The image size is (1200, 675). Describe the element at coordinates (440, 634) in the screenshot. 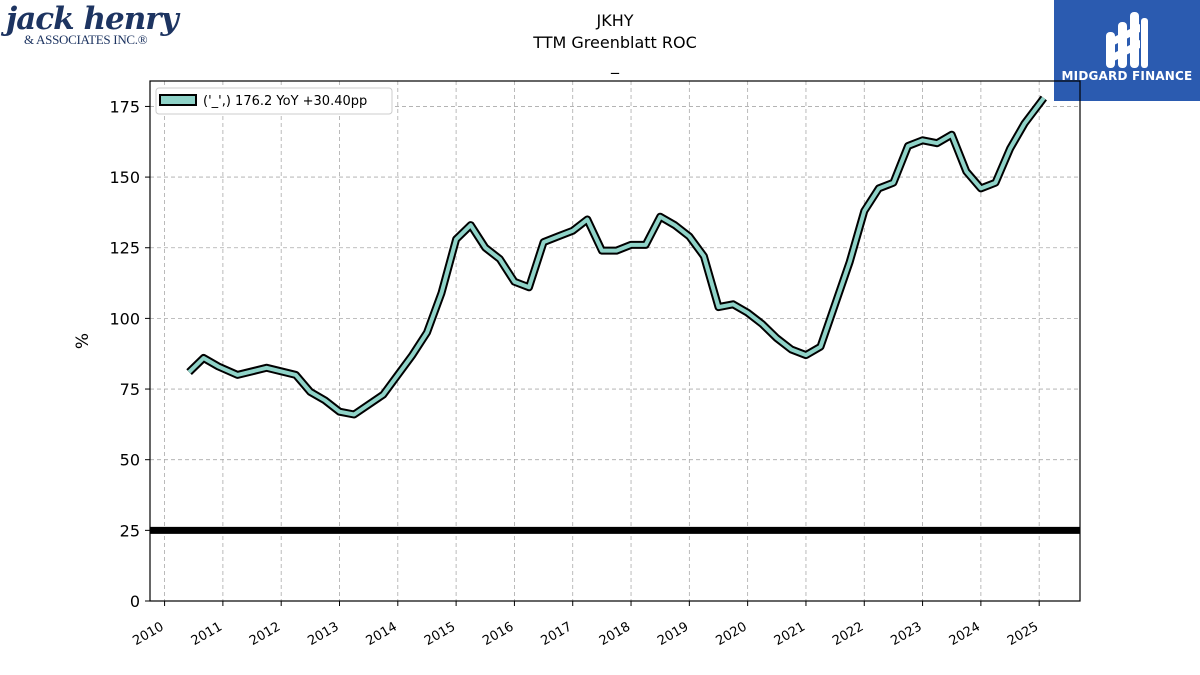

I see `x-tick-label: 2015` at that location.